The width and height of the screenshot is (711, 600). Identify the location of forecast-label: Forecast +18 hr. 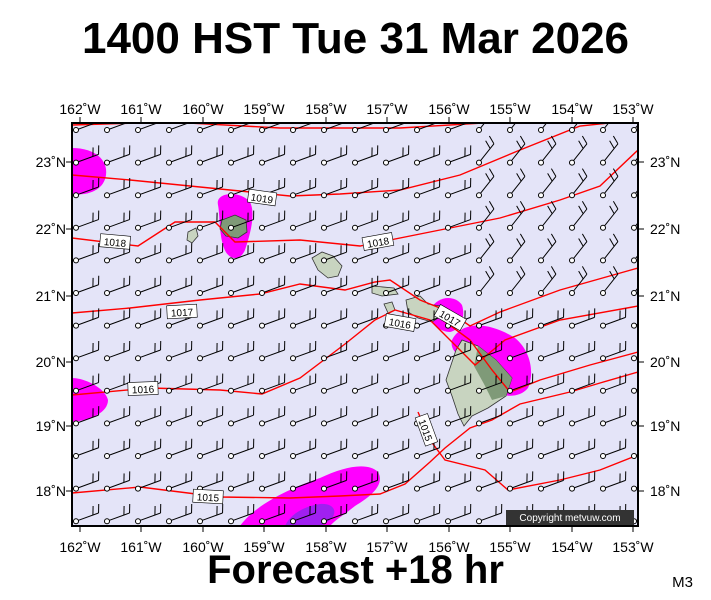
(355, 570).